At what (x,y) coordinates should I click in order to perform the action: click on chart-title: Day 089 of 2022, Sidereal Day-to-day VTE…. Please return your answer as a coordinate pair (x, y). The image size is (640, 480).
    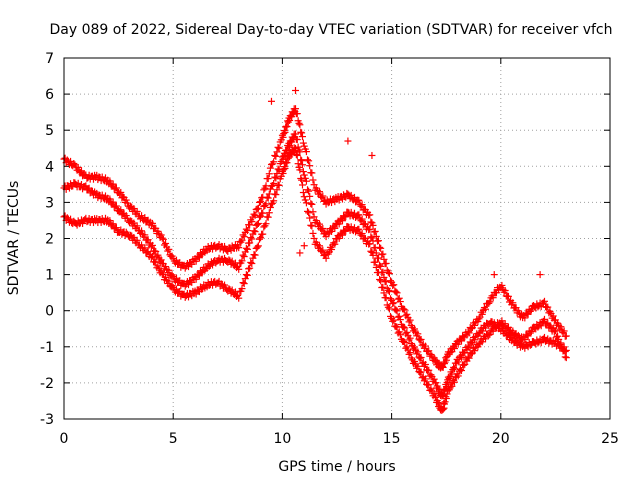
    Looking at the image, I should click on (330, 30).